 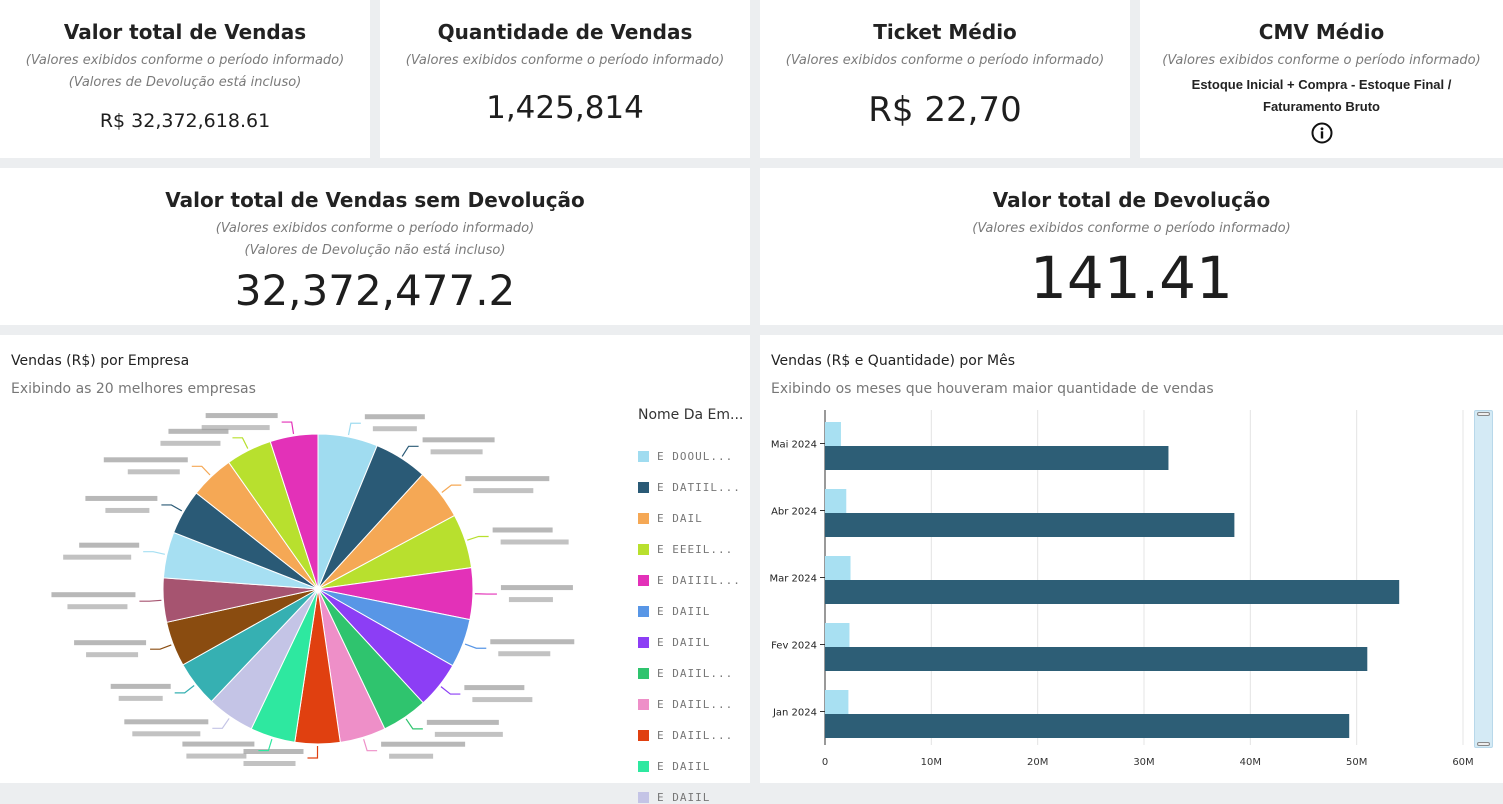 I want to click on kpi-title: Quantidade de Vendas, so click(x=565, y=32).